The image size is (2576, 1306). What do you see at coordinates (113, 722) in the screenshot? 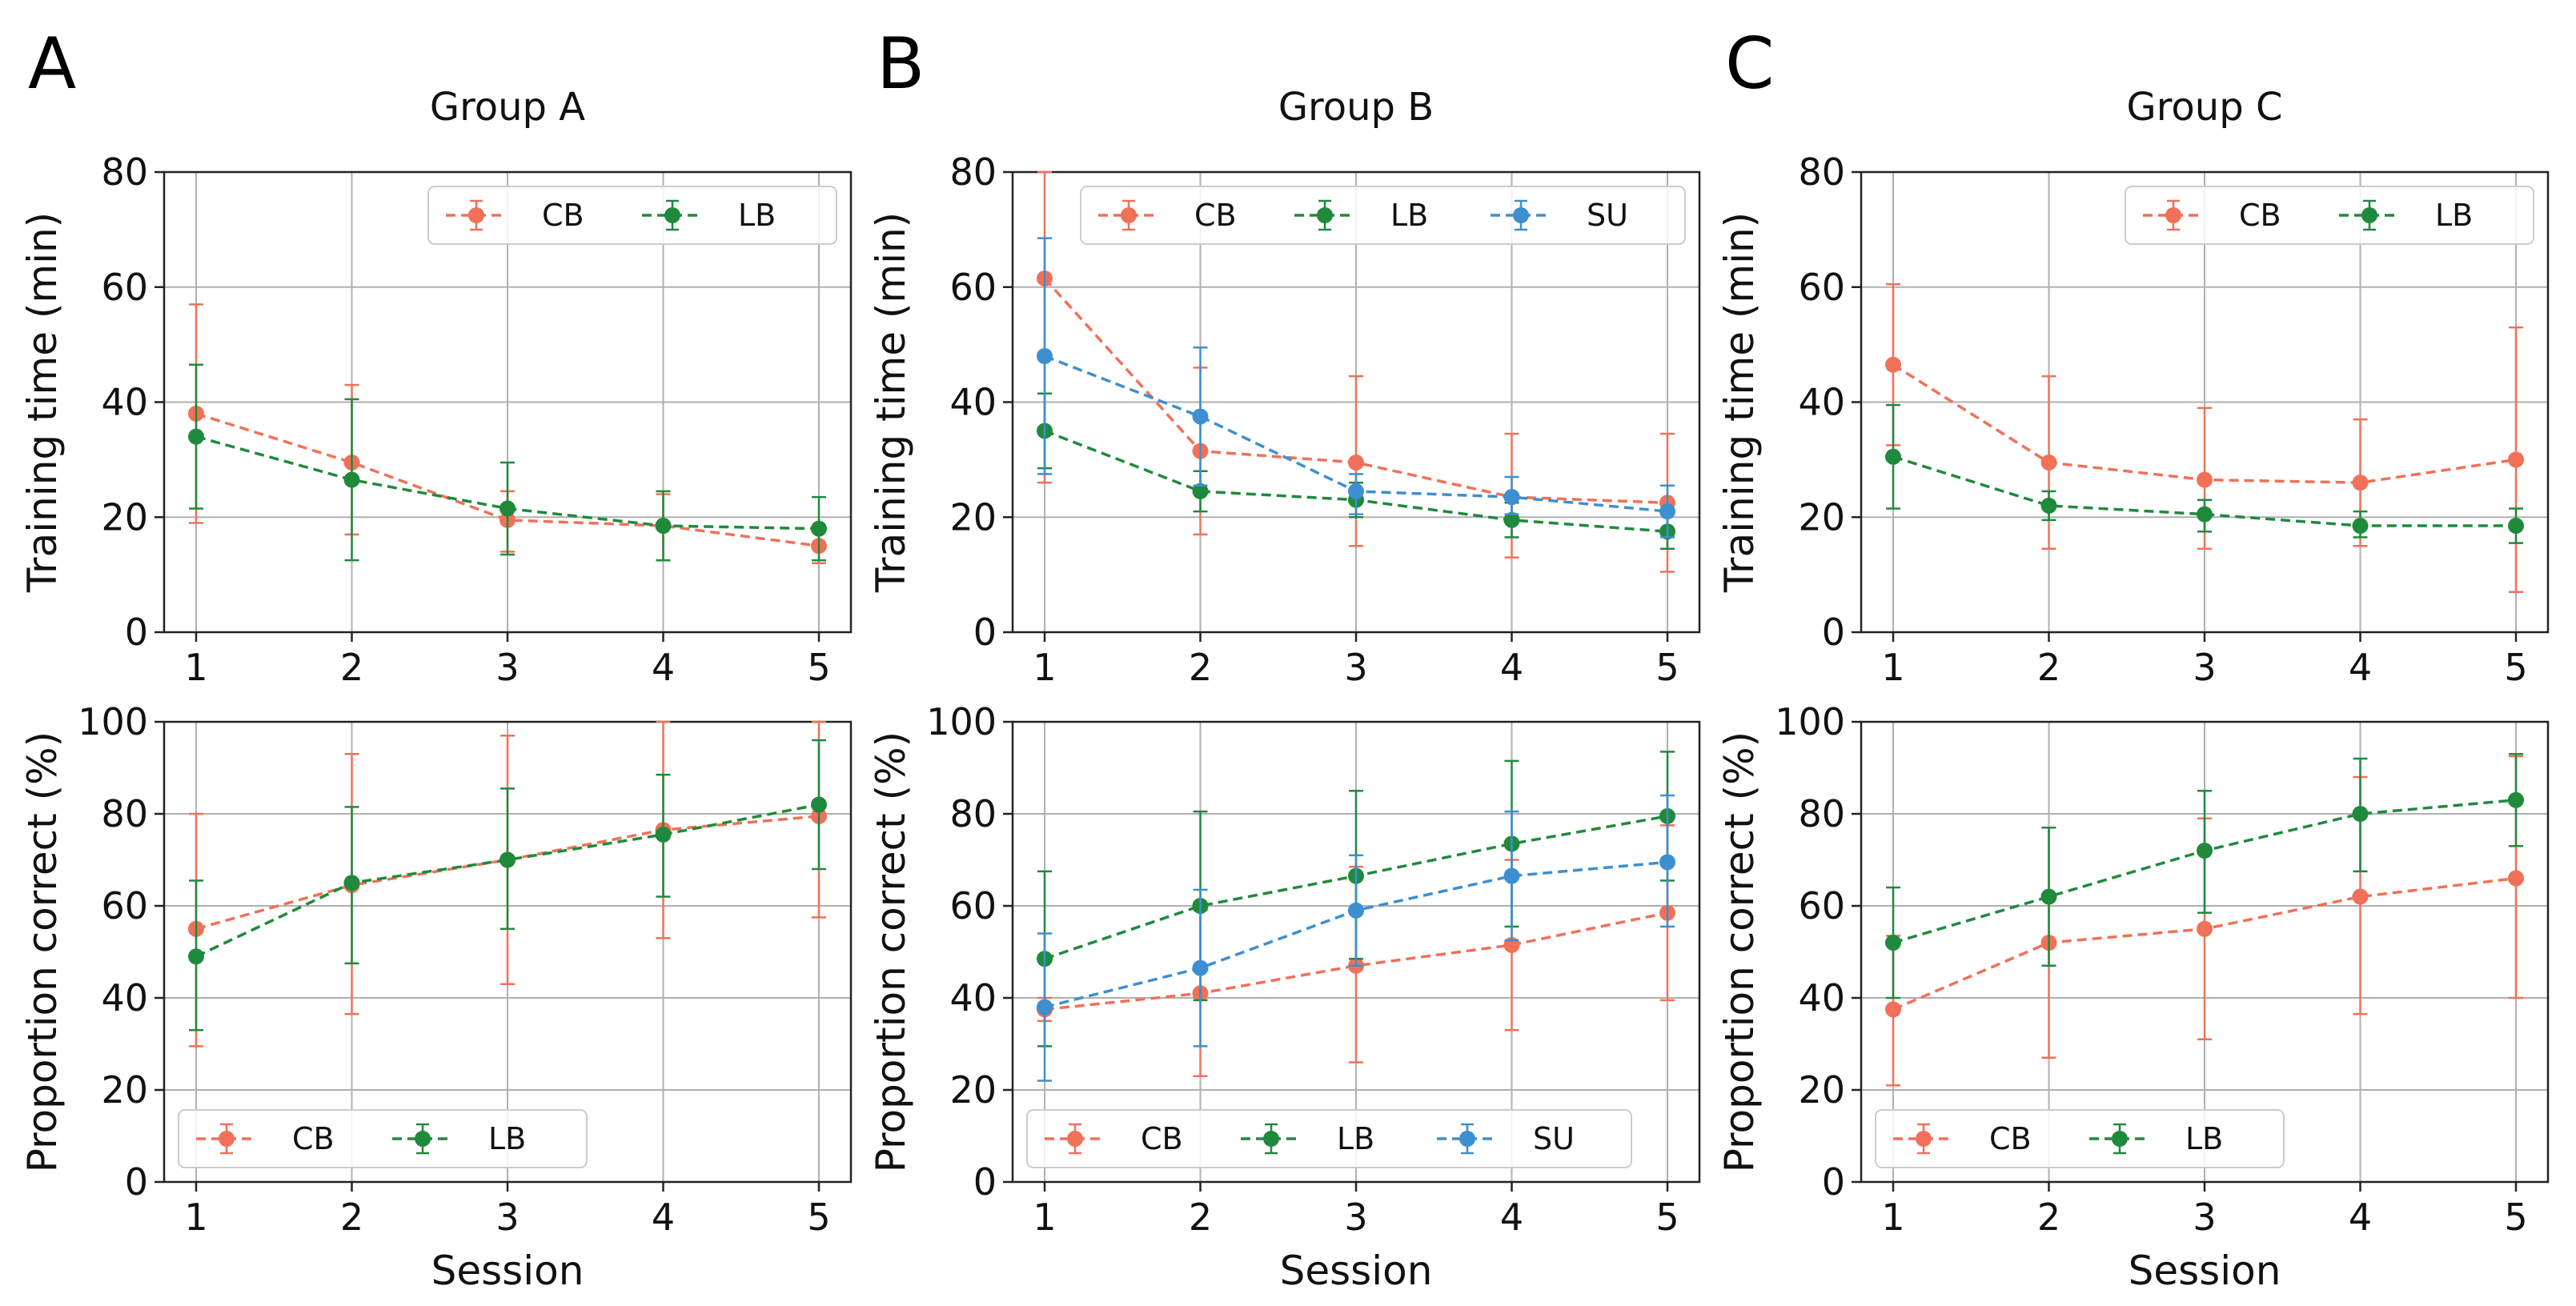
I see `y-tick-label: 100` at bounding box center [113, 722].